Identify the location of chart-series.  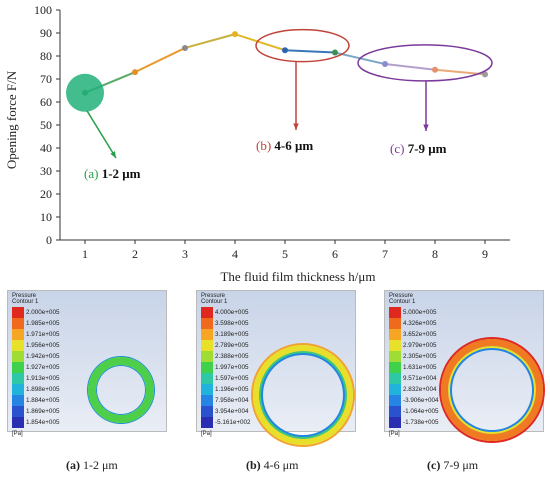
(285, 63).